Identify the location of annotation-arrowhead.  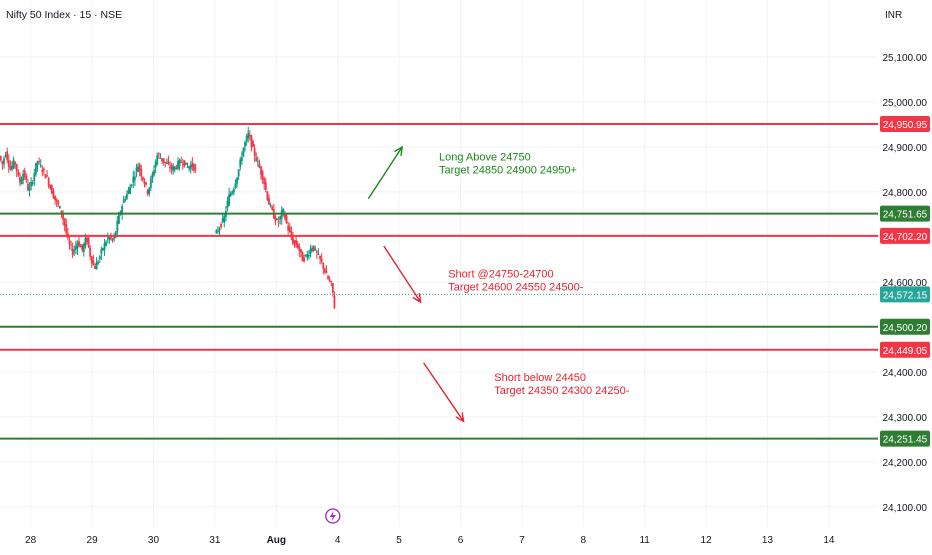
(417, 298).